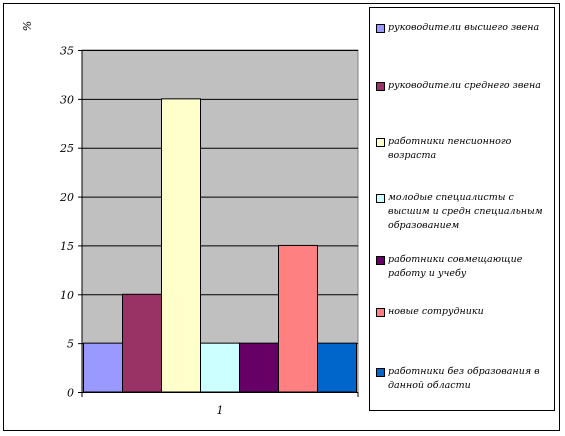 The image size is (565, 436). Describe the element at coordinates (464, 85) in the screenshot. I see `legend-label: руководители среднего звена` at that location.